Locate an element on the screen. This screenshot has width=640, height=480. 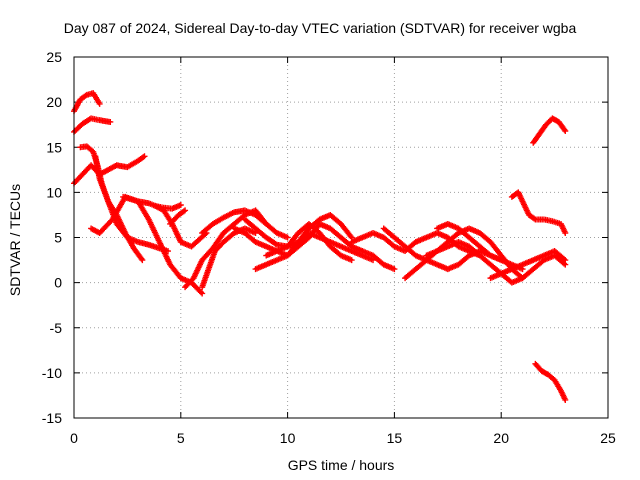
series-trace16 is located at coordinates (309, 242).